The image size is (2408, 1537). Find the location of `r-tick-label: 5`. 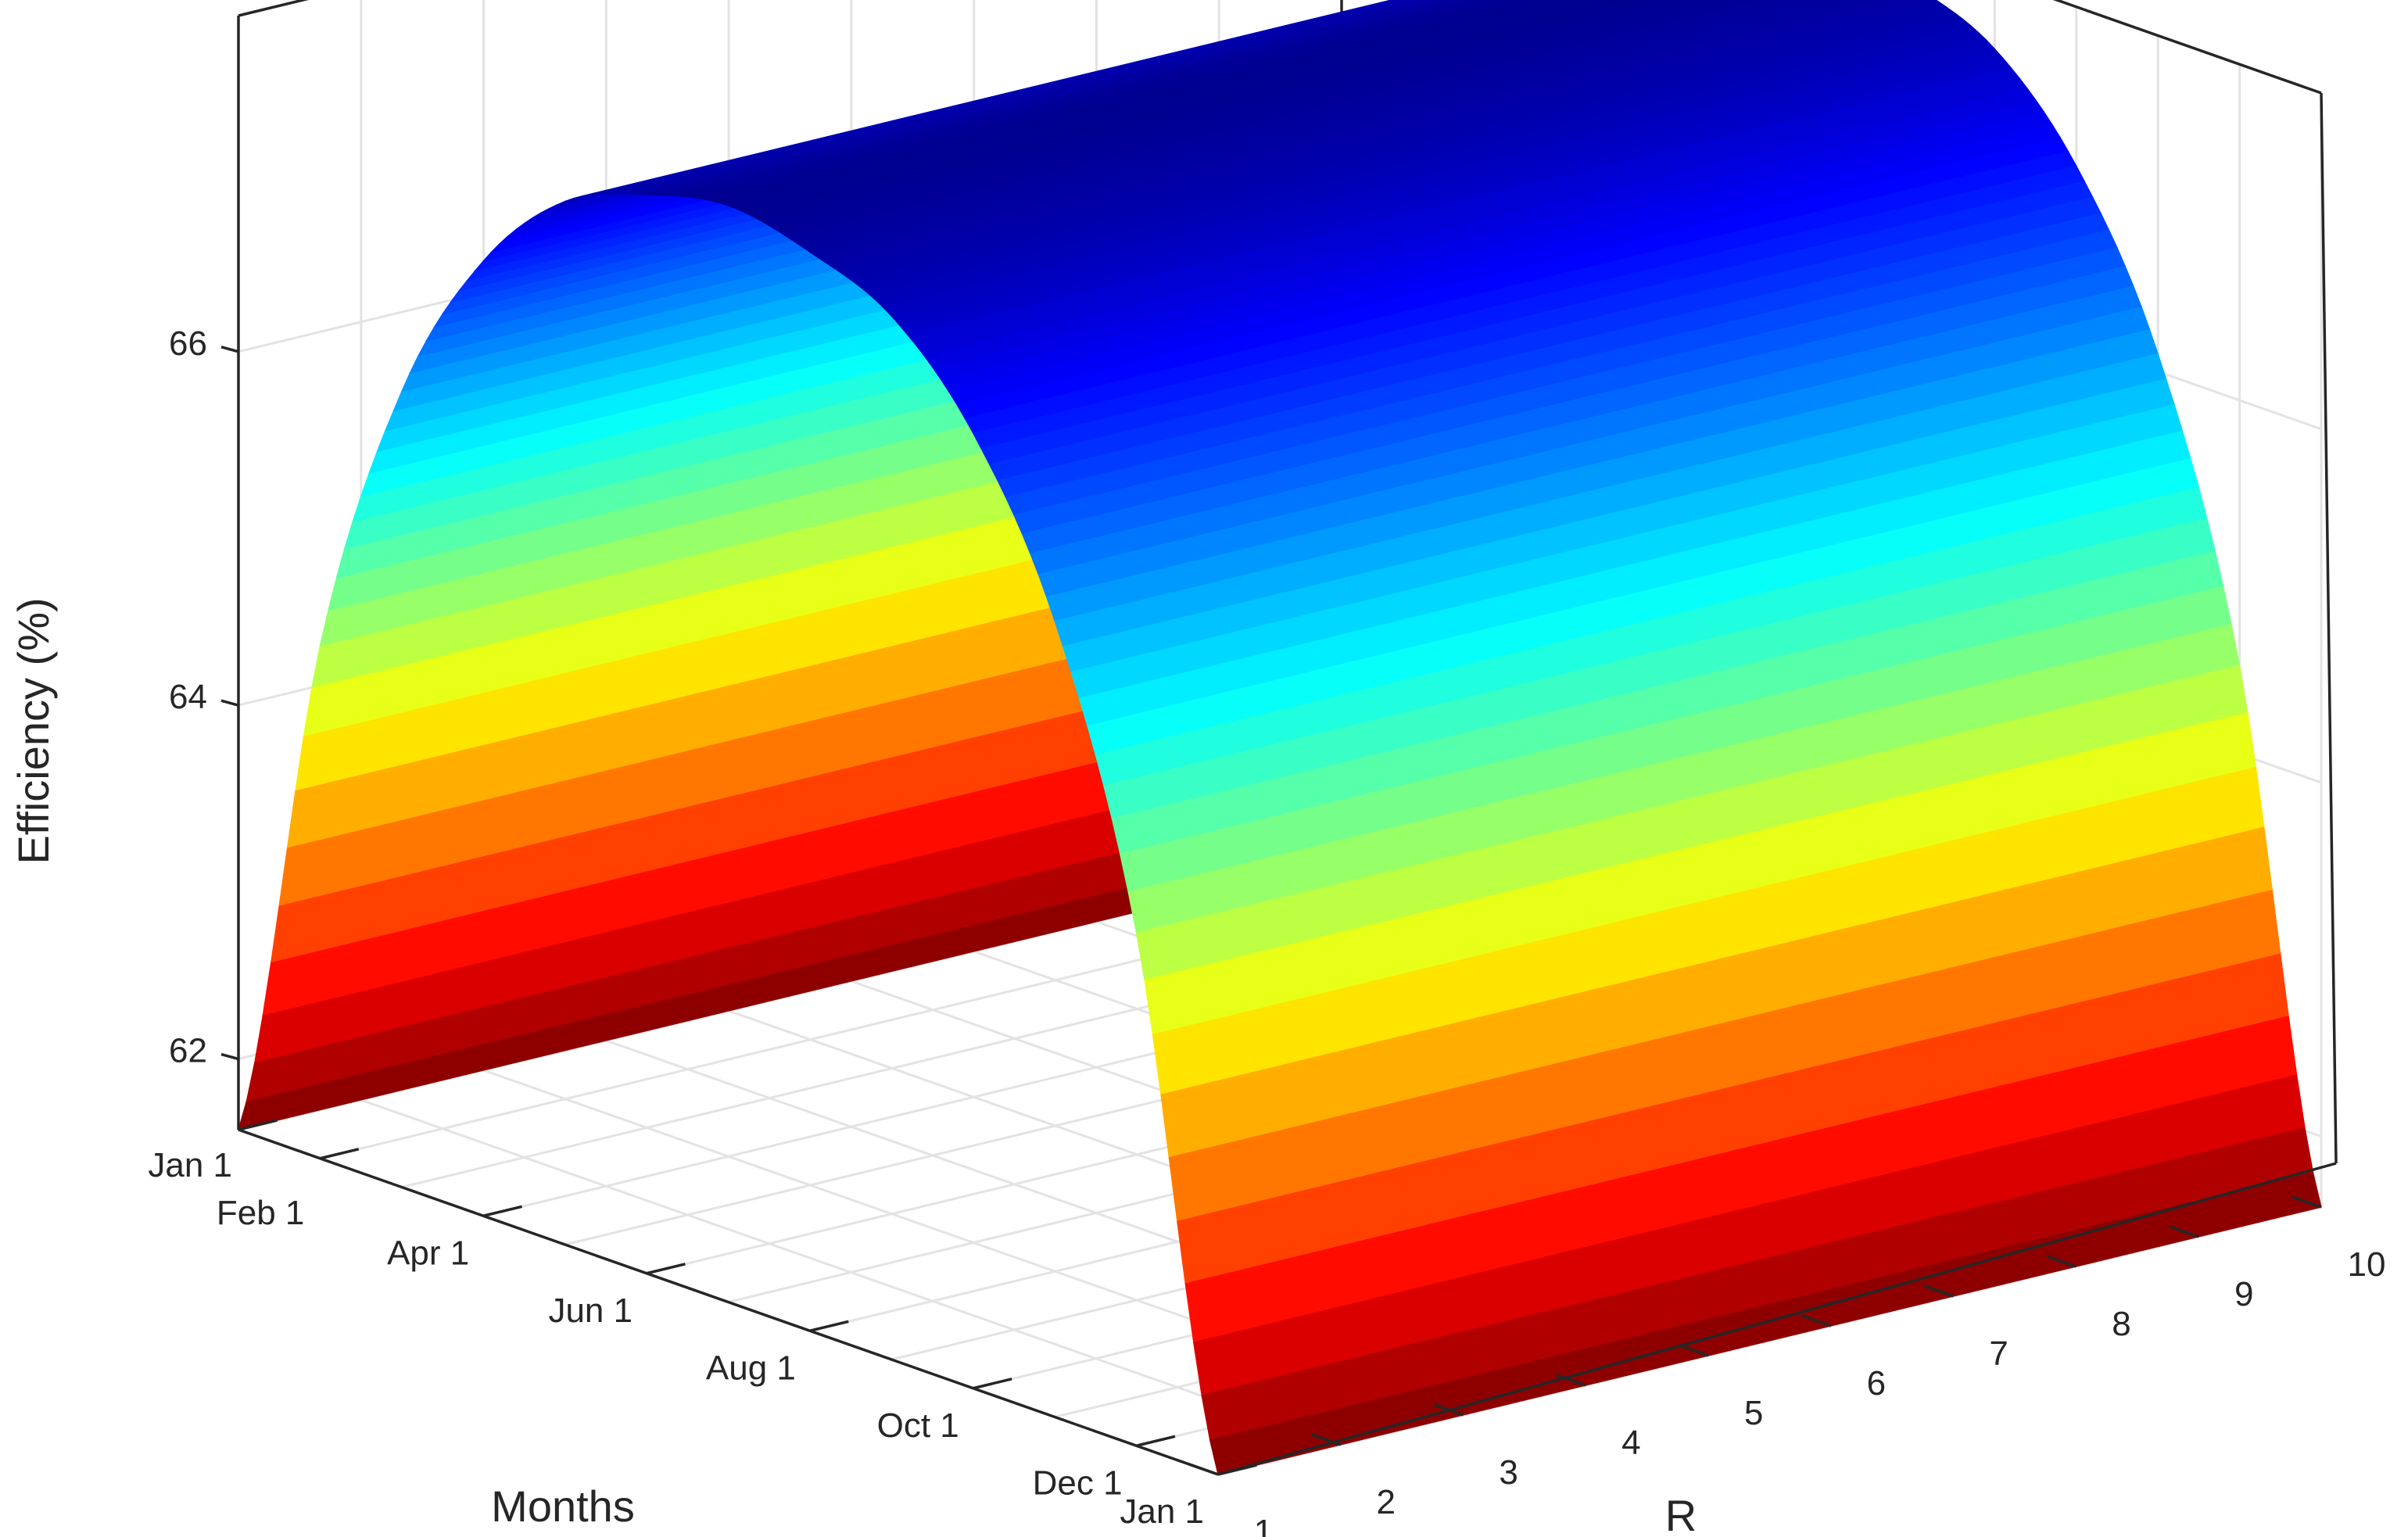

r-tick-label: 5 is located at coordinates (1754, 1413).